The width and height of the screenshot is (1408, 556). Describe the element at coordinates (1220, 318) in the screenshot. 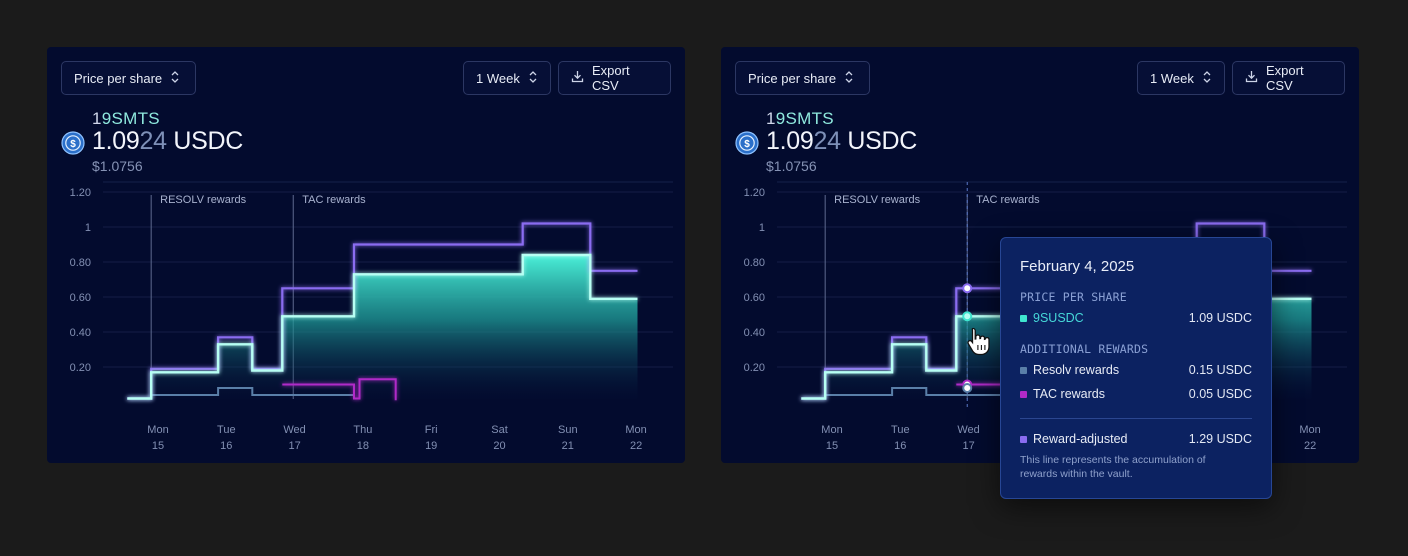

I see `tooltip-price-value: 1.09 USDC` at that location.